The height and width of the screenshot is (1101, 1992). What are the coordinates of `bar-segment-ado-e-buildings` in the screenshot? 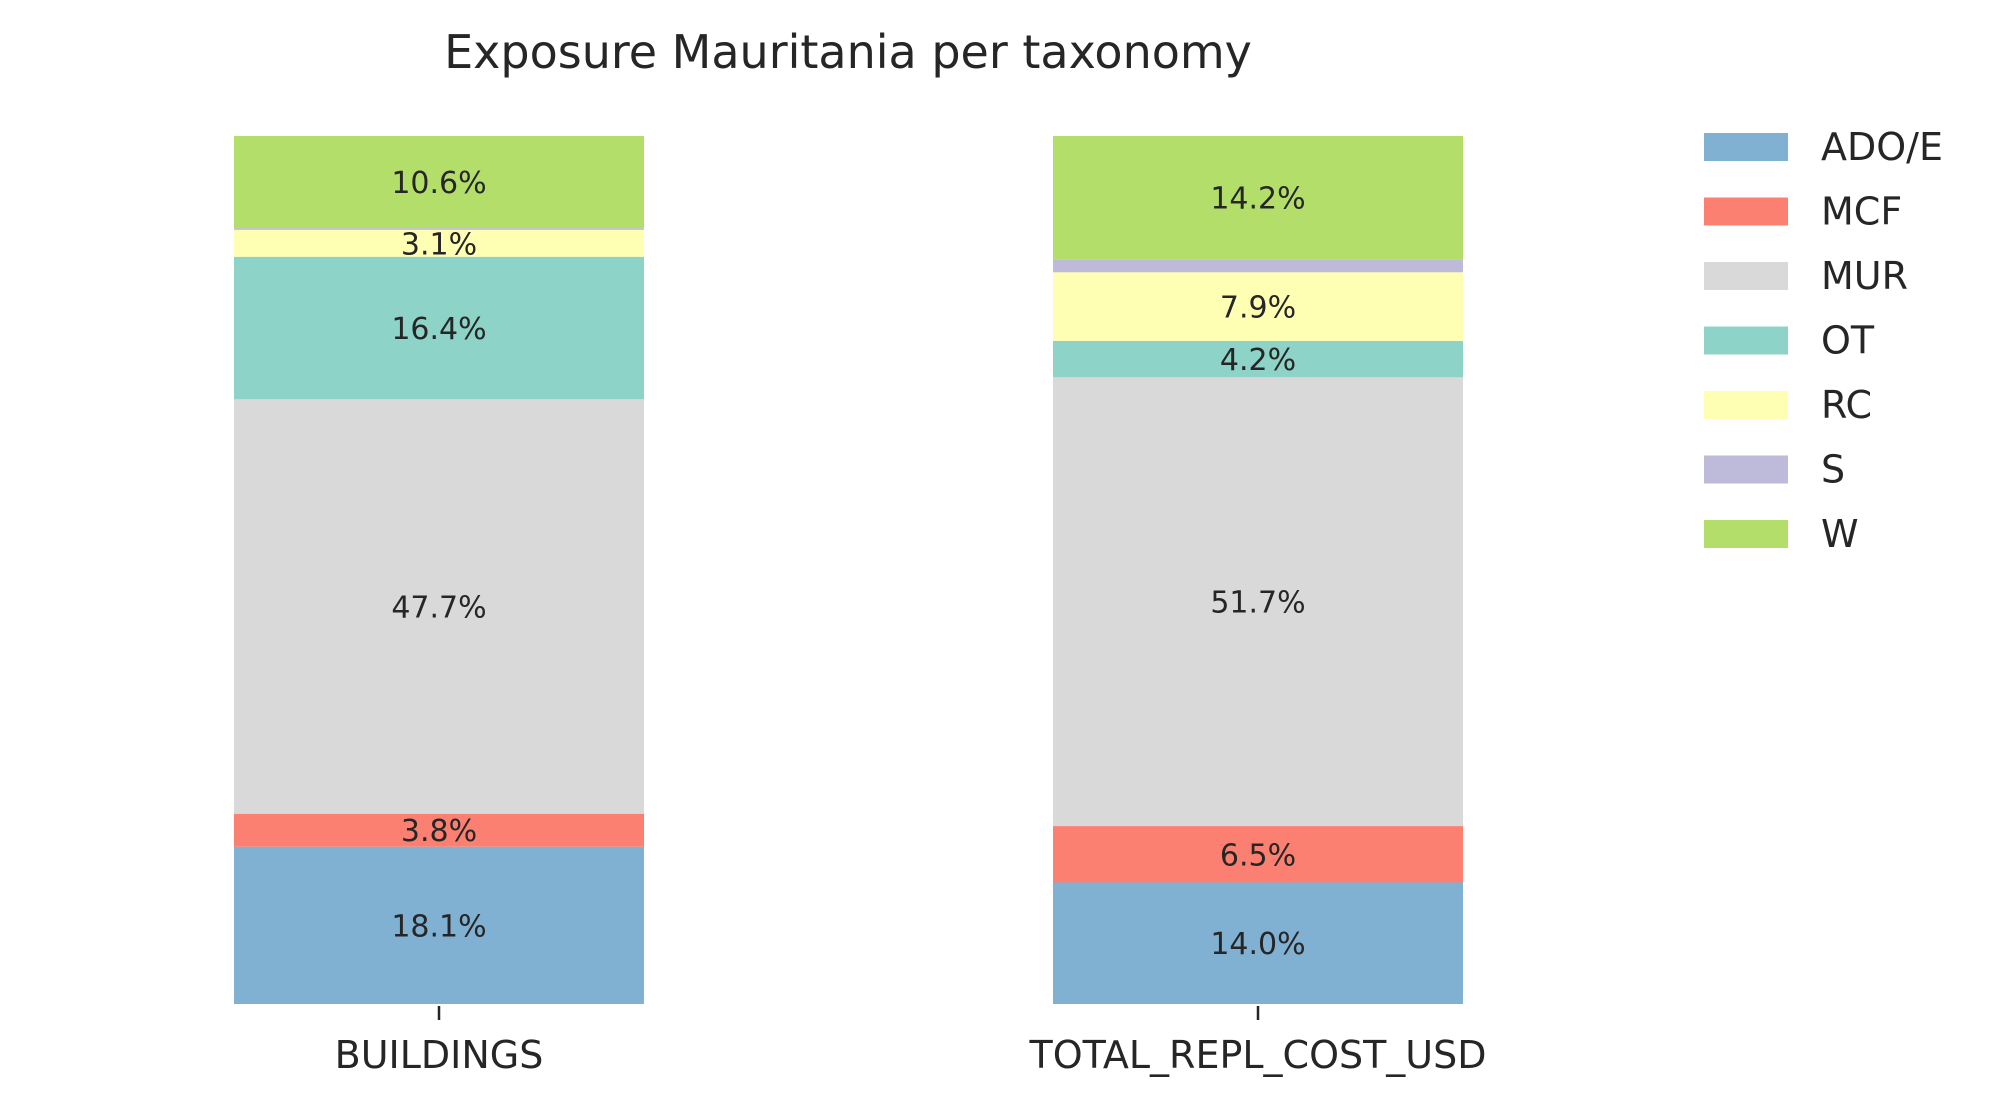 It's located at (439, 925).